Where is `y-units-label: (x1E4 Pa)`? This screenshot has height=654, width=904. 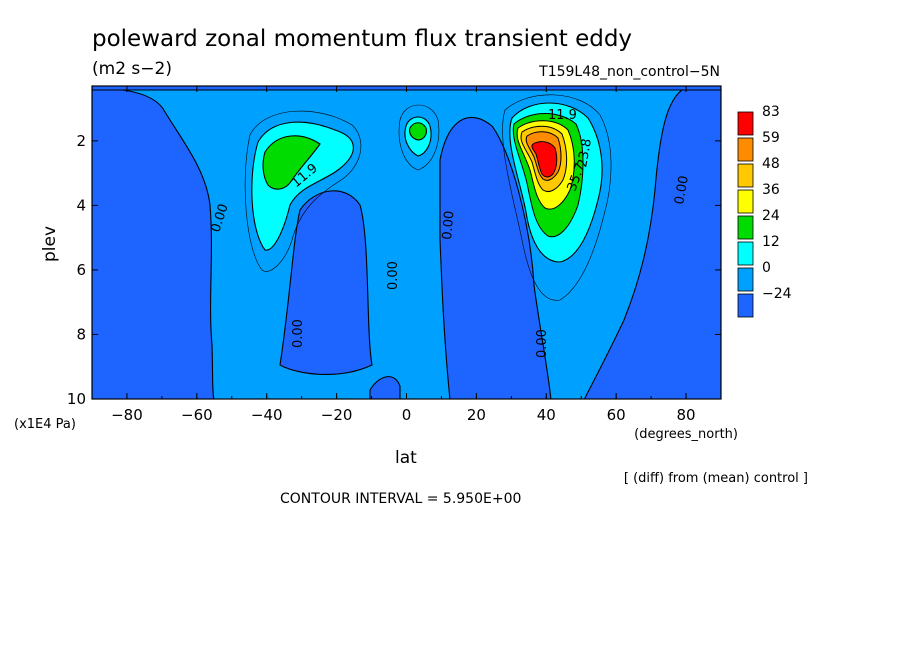 y-units-label: (x1E4 Pa) is located at coordinates (45, 424).